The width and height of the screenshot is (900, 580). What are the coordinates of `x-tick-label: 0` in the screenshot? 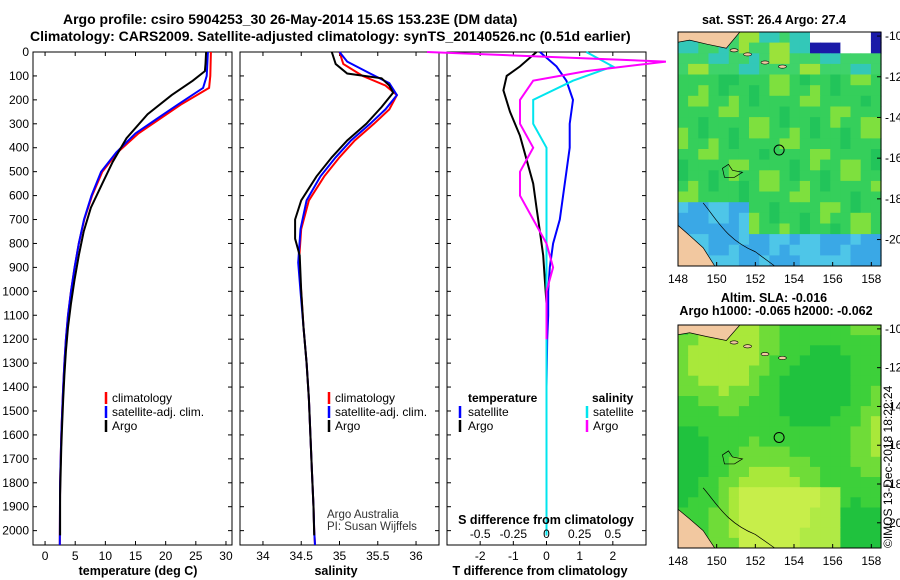 It's located at (546, 556).